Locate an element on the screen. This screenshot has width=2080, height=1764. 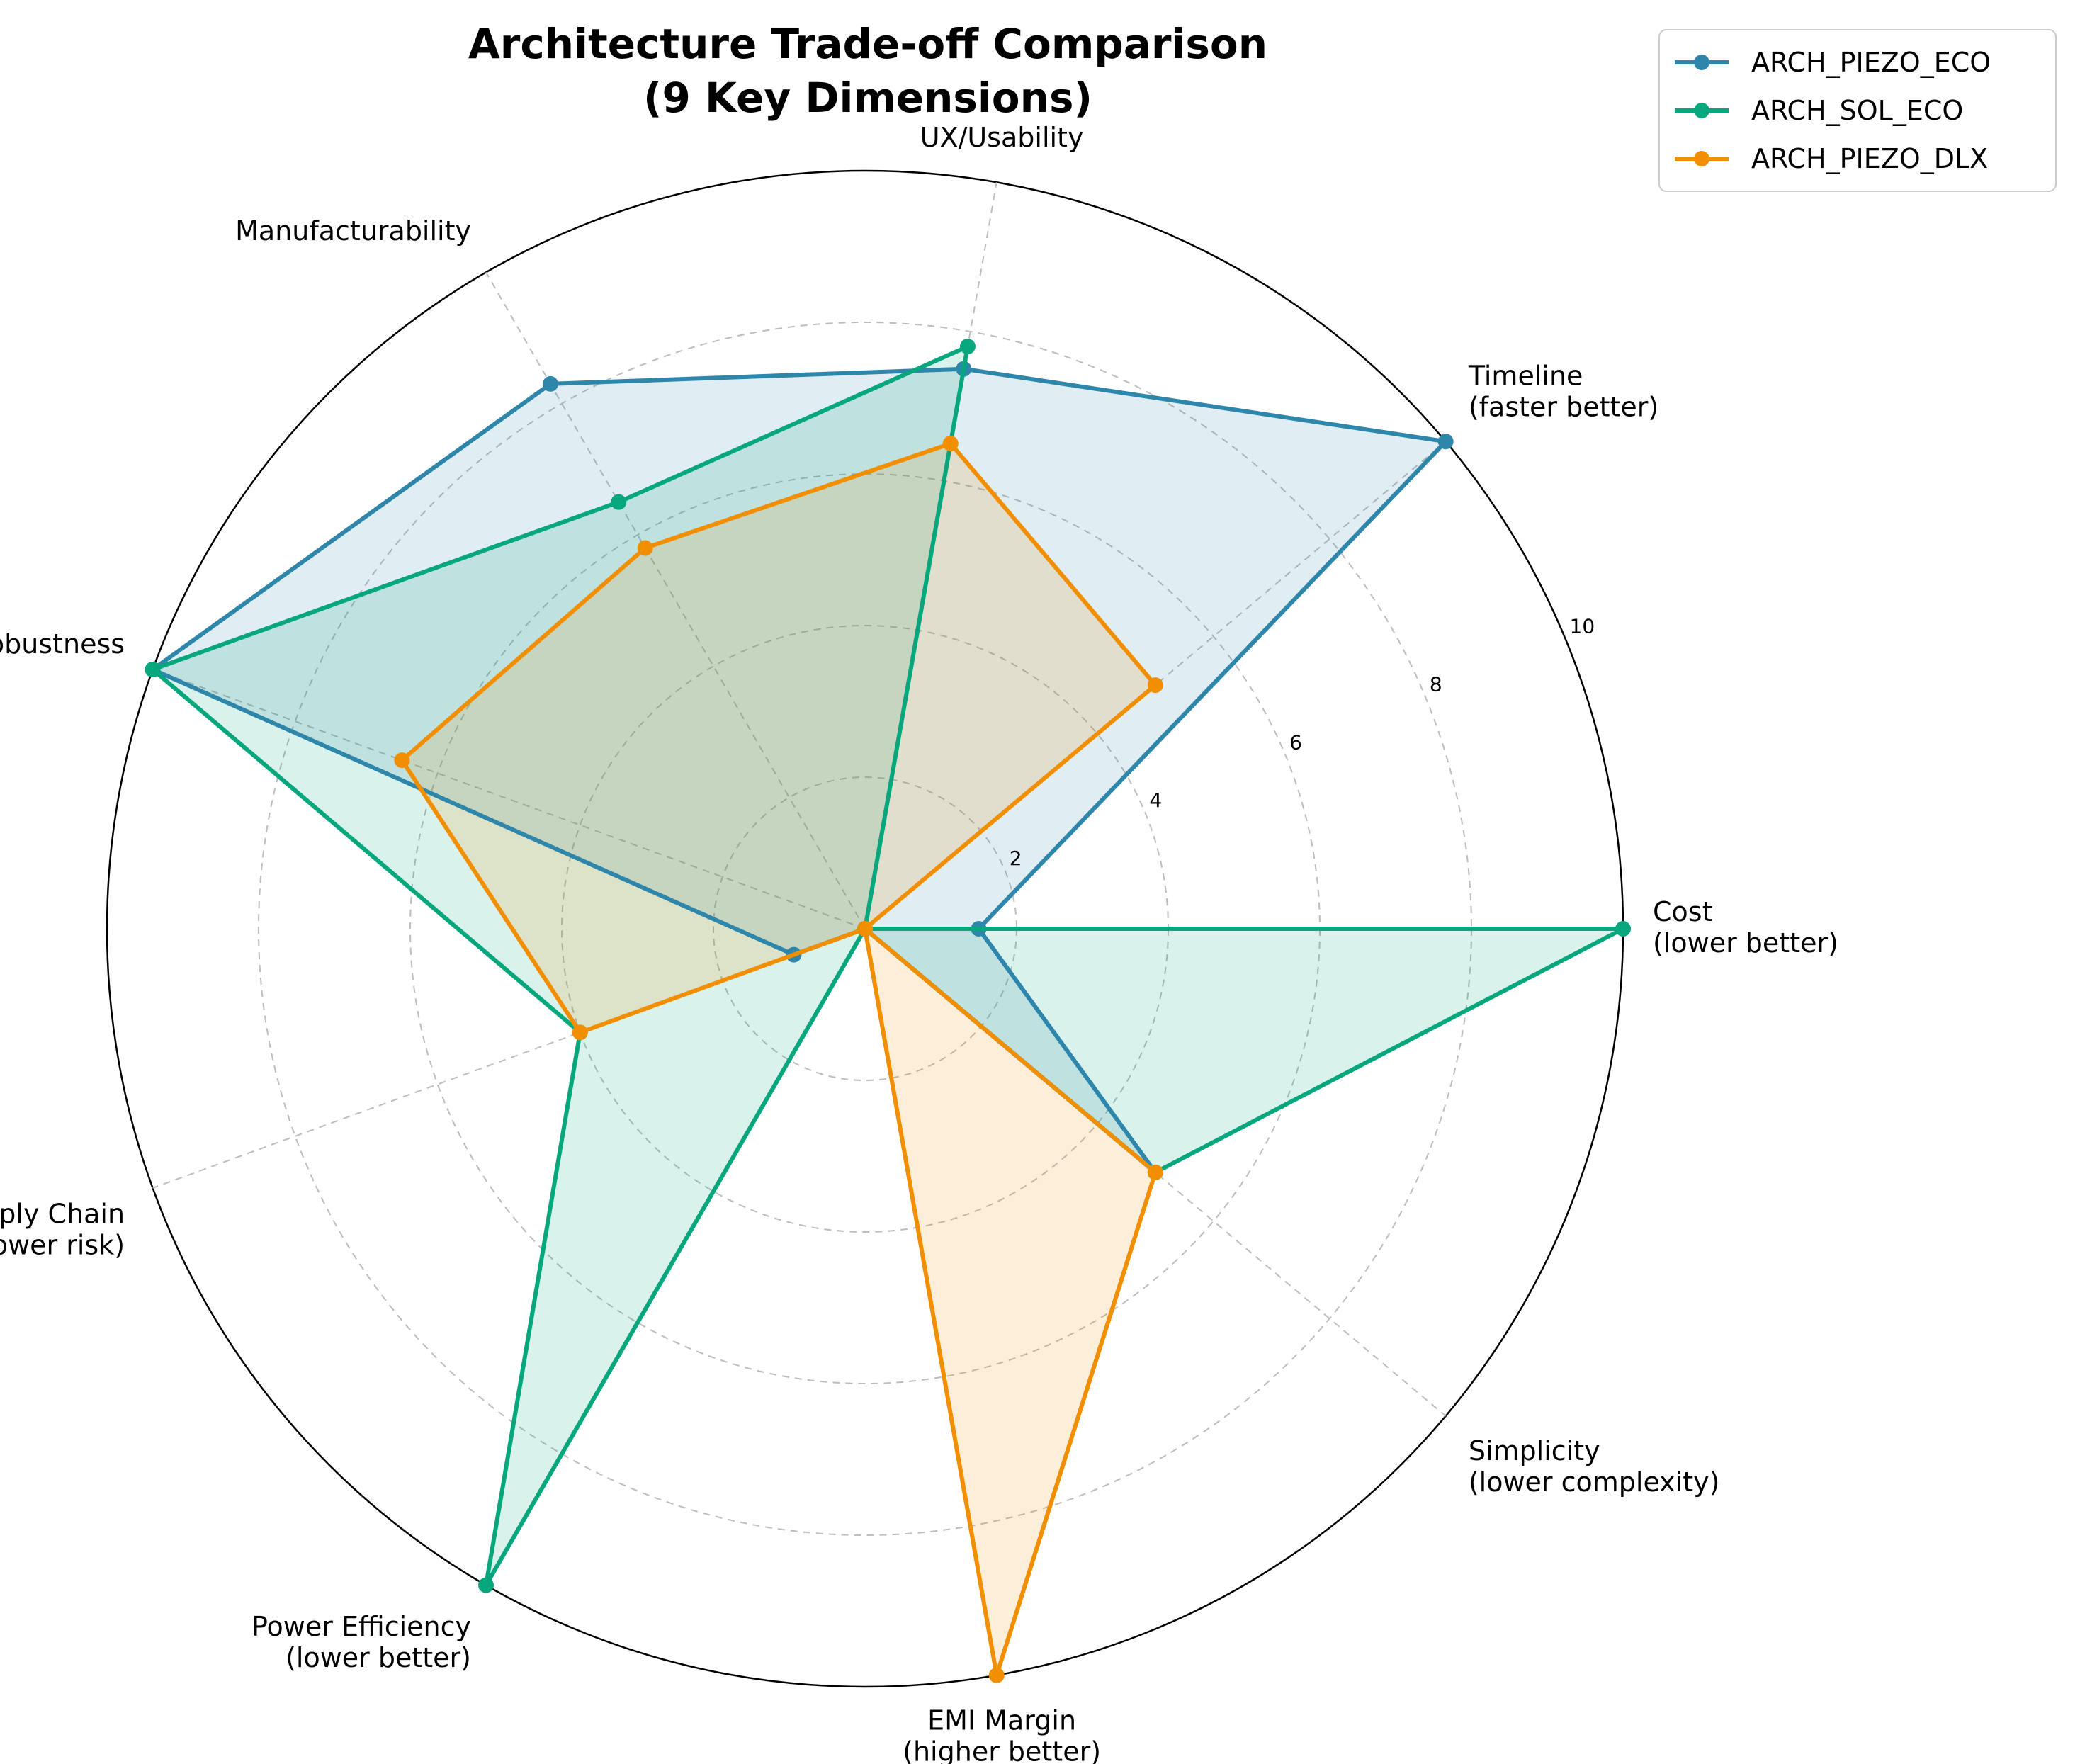
radial-tick-label: 4 is located at coordinates (1156, 800).